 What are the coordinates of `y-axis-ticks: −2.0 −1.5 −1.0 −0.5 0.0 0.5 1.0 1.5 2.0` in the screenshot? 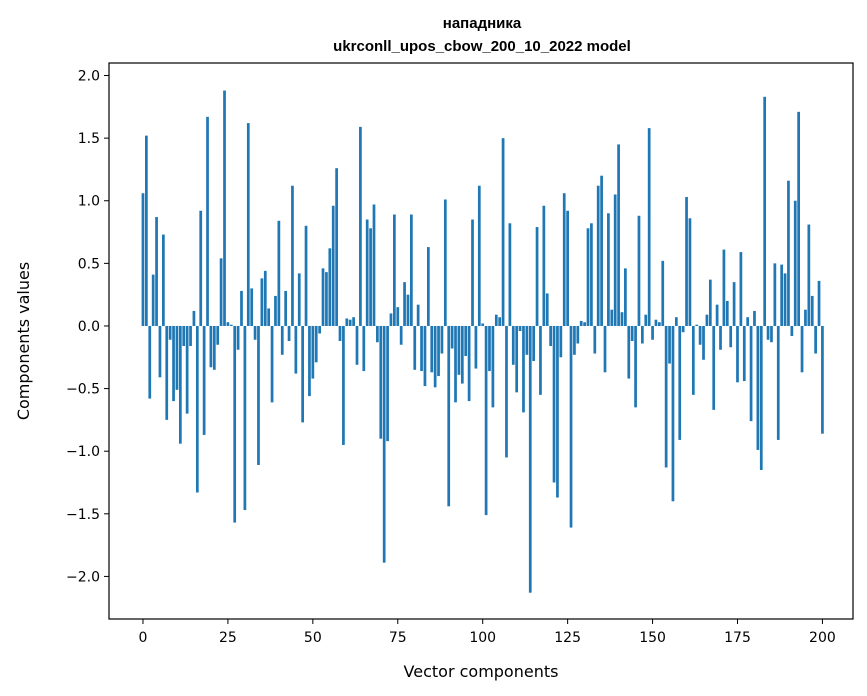 It's located at (87, 327).